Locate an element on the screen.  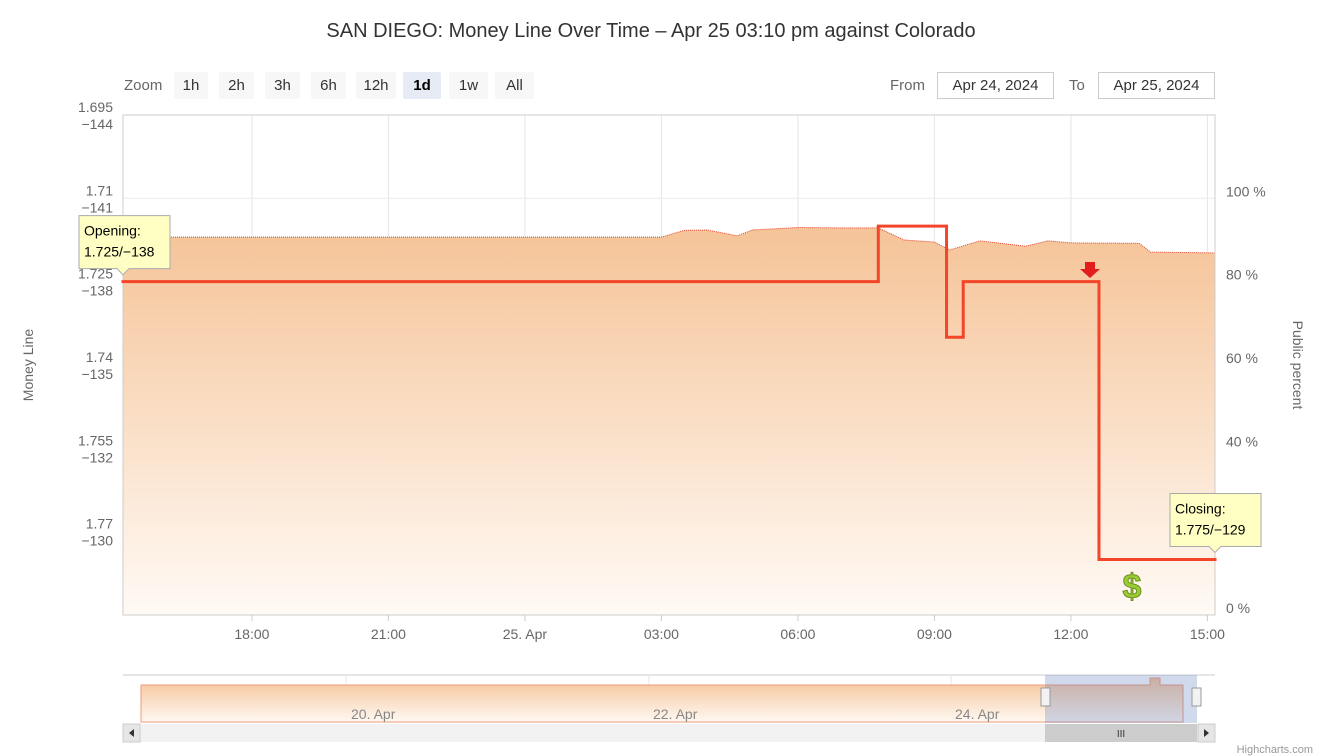
scrollbar-track is located at coordinates (669, 733).